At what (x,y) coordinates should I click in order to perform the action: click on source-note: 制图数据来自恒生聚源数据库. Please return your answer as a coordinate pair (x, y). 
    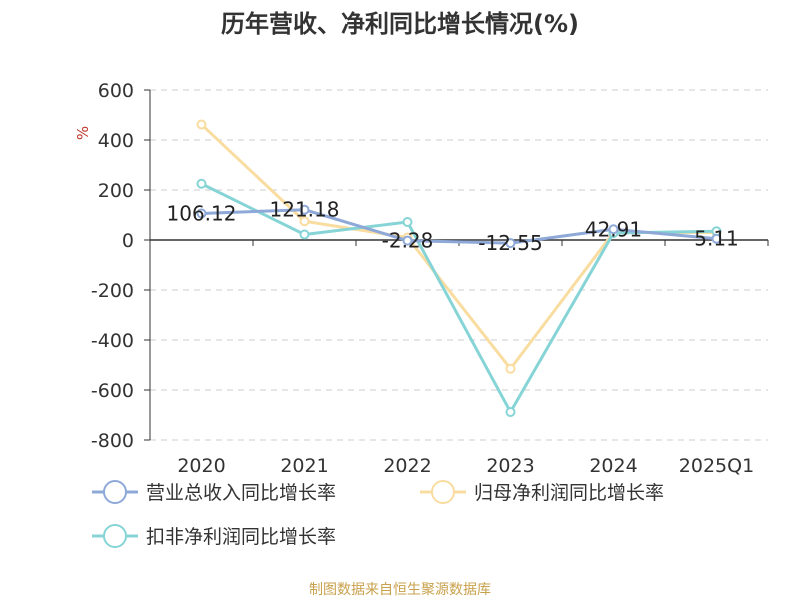
    Looking at the image, I should click on (400, 590).